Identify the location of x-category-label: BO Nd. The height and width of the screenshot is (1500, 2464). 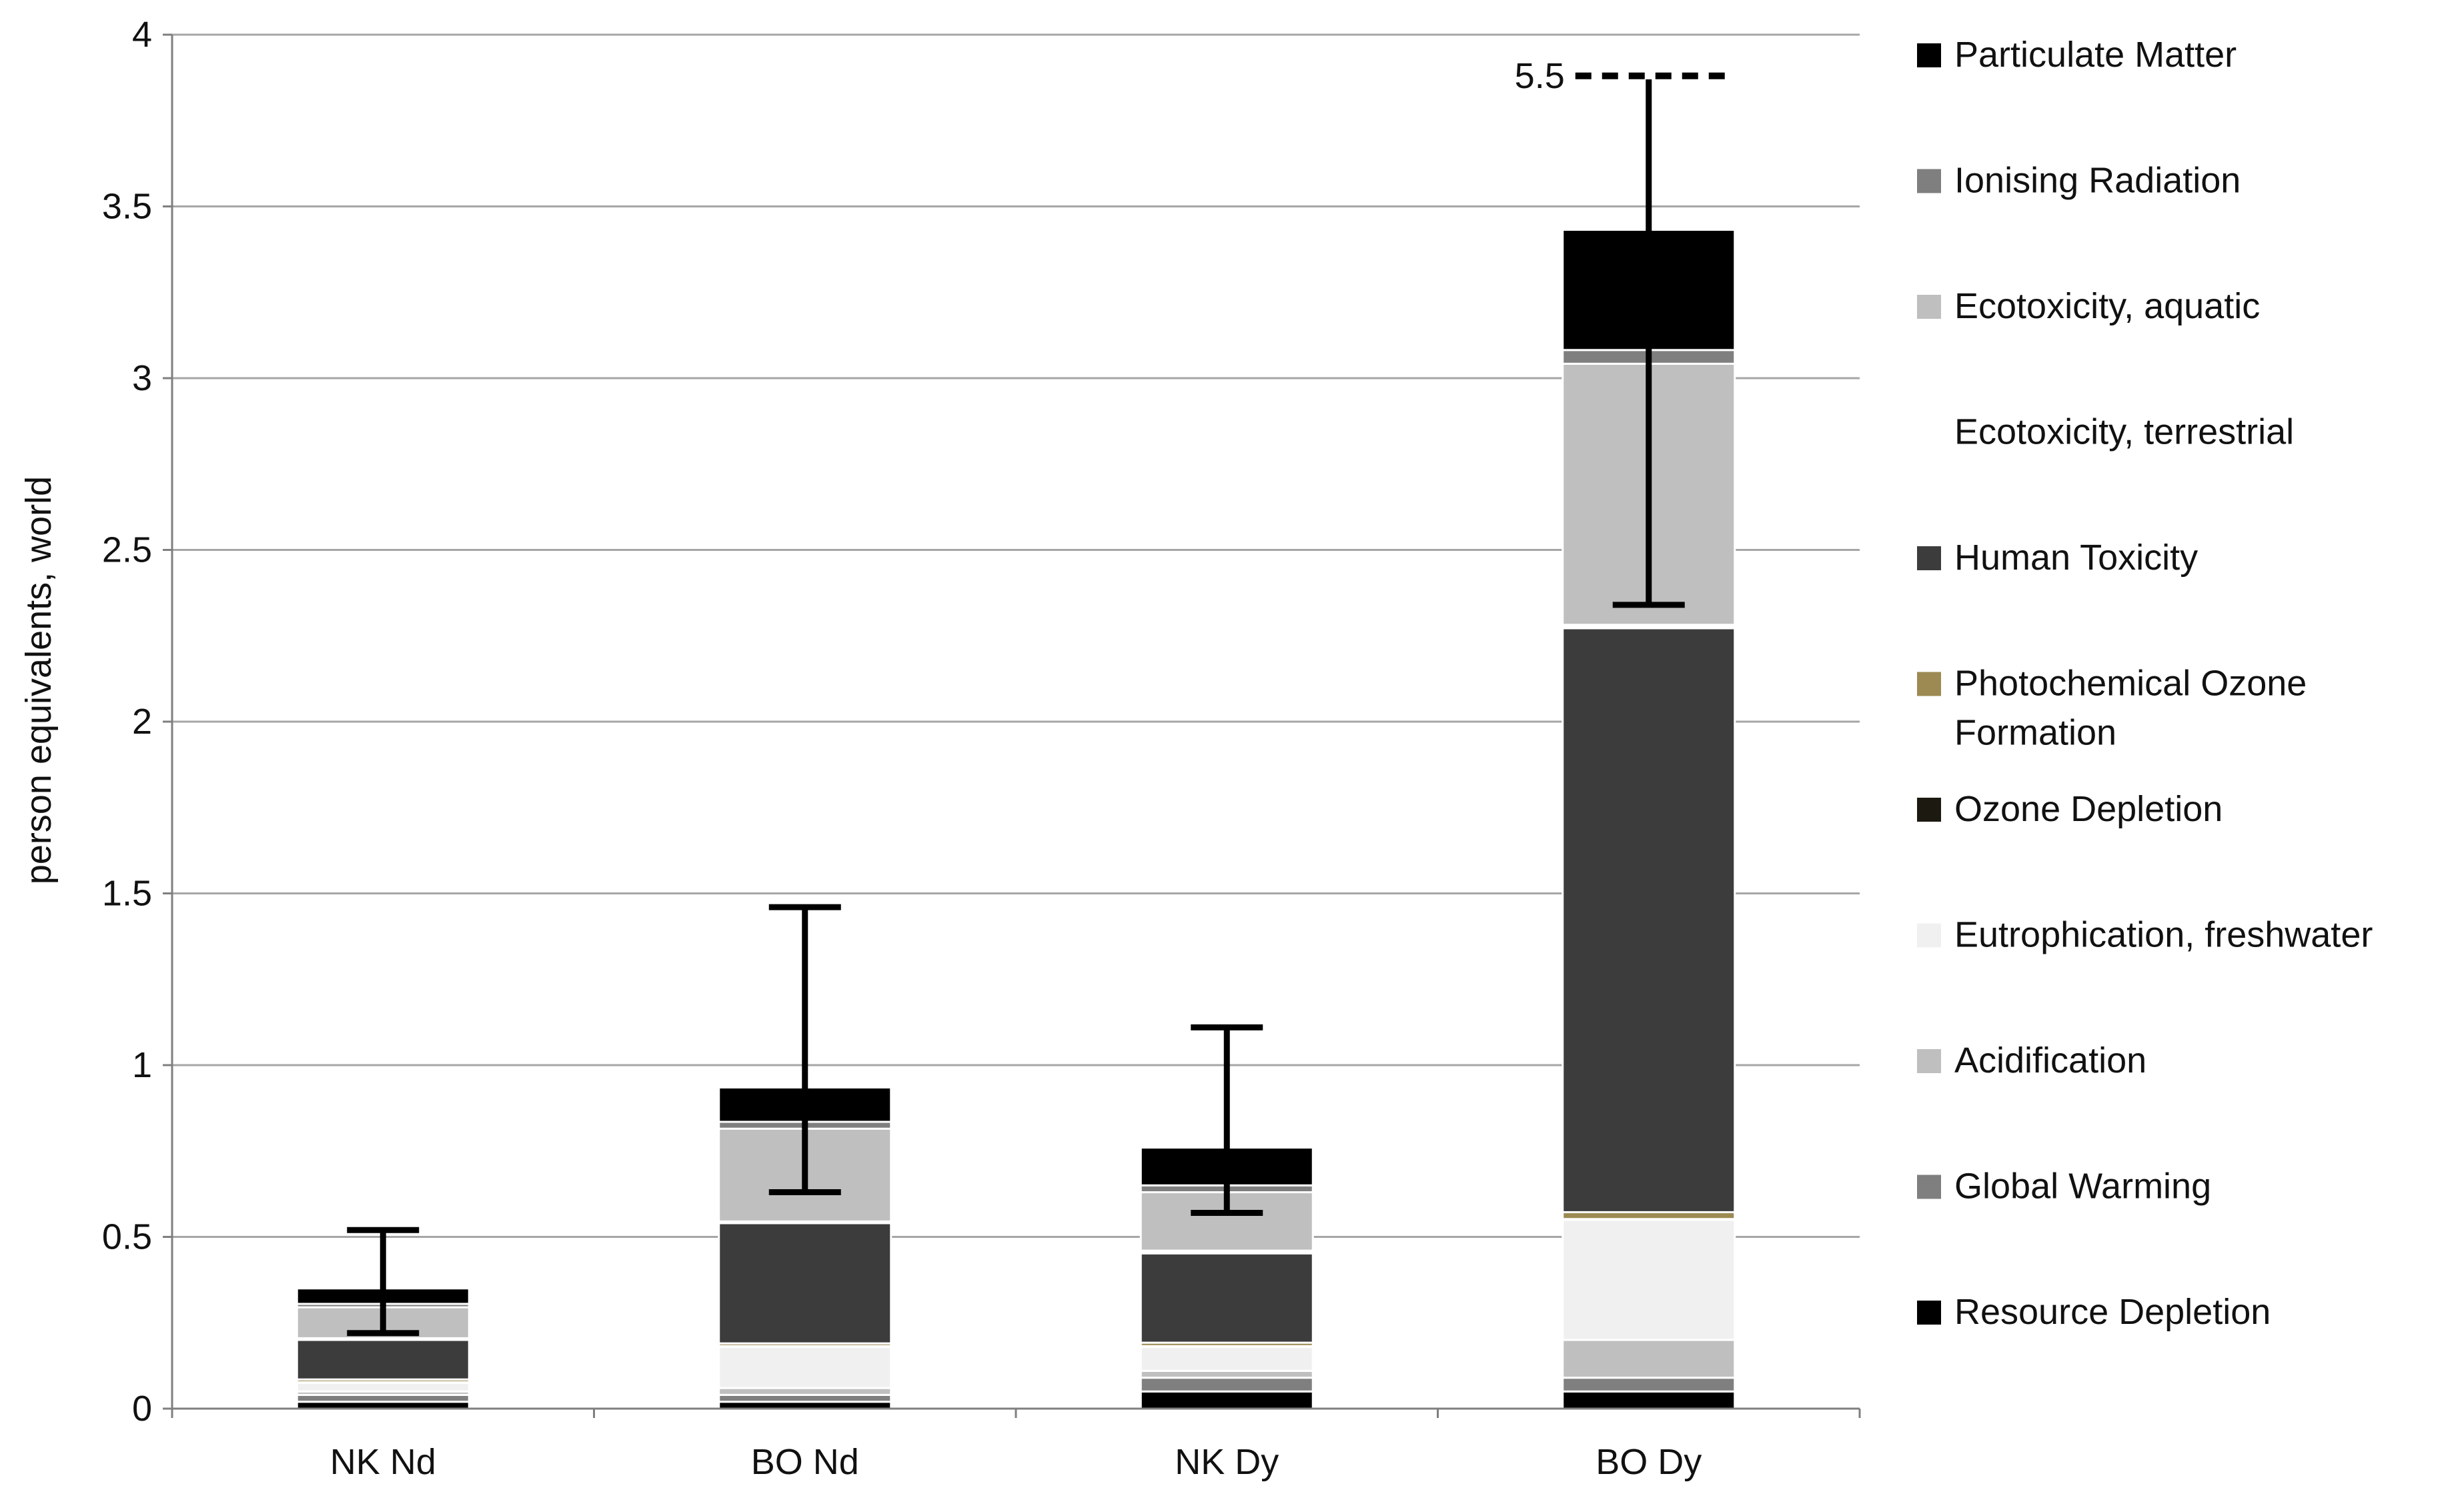
(805, 1462).